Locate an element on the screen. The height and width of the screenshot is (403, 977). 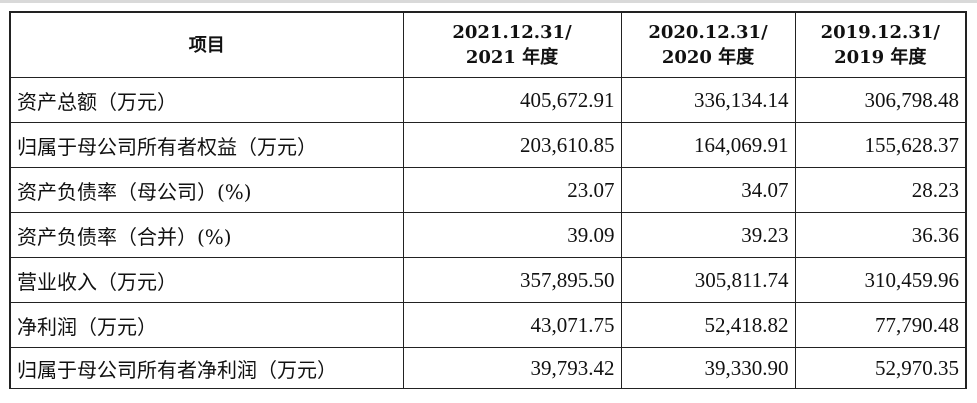
table-row: 净利润（万元） 43,071.75 52,418.82 77,790.48 is located at coordinates (488, 325).